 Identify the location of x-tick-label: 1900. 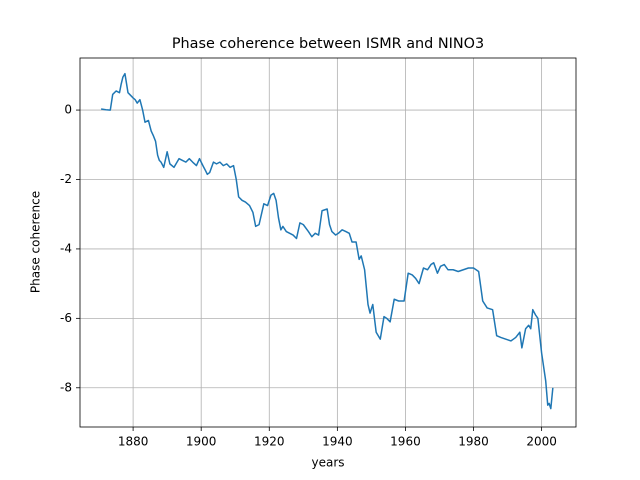
(201, 442).